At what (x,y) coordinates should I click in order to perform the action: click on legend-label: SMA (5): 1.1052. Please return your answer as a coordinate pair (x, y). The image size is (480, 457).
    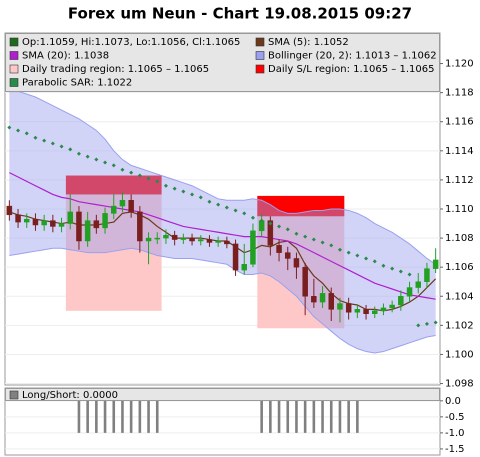
    Looking at the image, I should click on (308, 42).